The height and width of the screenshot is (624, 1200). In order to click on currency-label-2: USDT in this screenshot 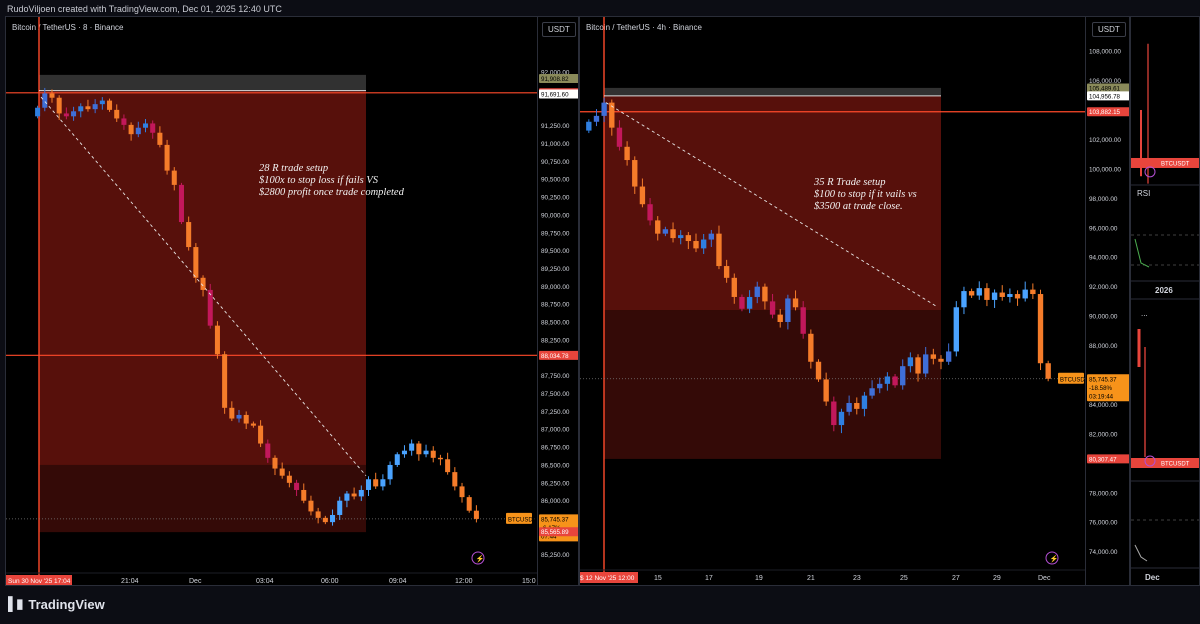, I will do `click(1109, 29)`.